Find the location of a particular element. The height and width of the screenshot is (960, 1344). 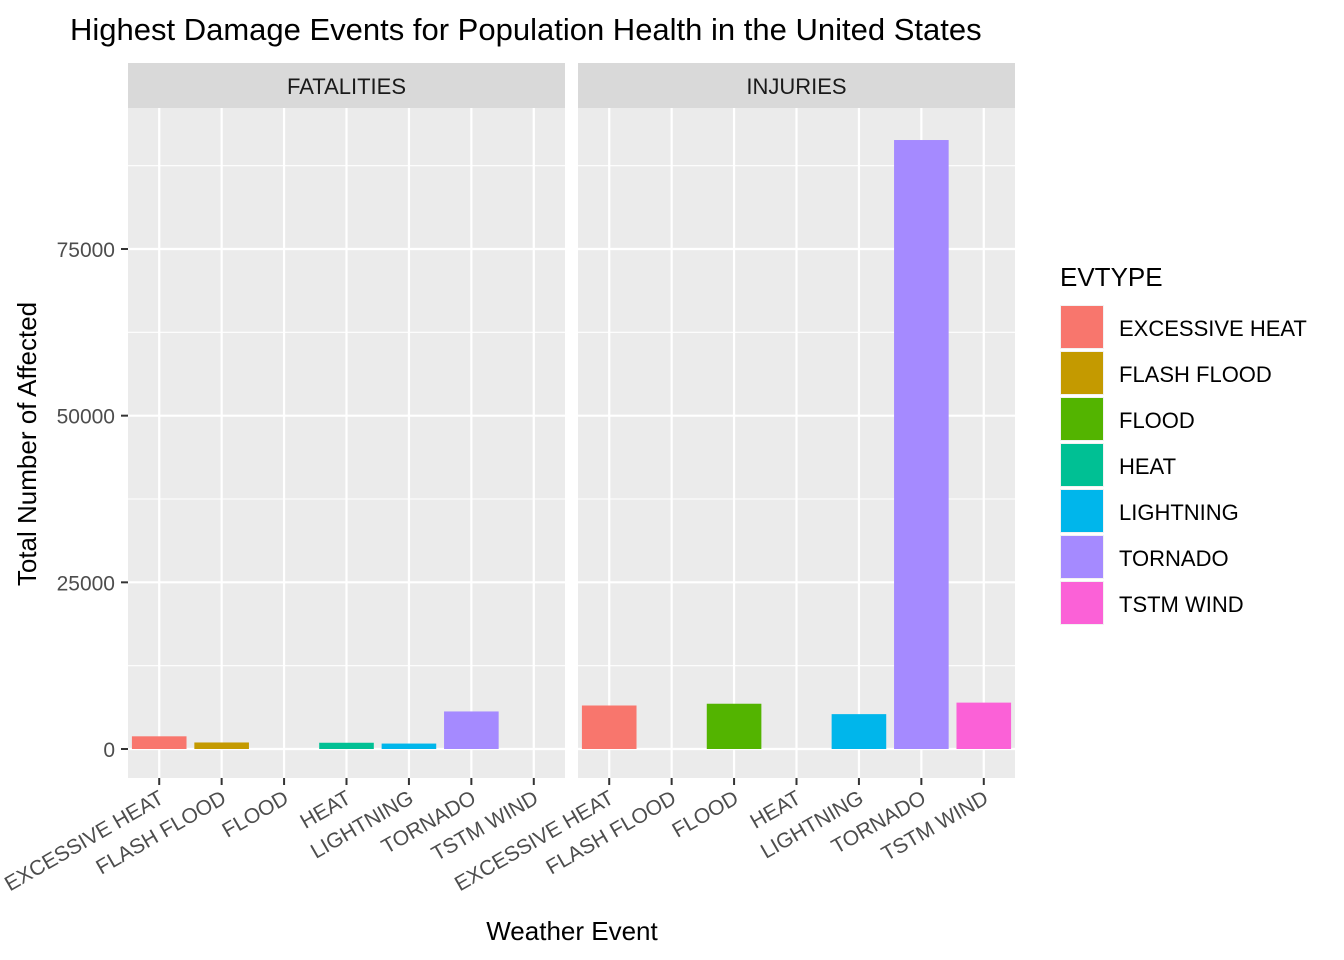

y-axis: 0 25000 50000 75000 is located at coordinates (92, 500).